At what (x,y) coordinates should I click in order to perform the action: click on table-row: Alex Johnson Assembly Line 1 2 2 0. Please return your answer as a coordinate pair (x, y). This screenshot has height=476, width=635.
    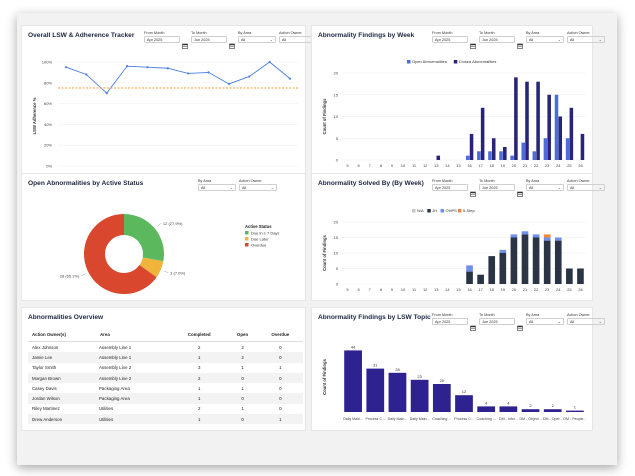
    Looking at the image, I should click on (165, 347).